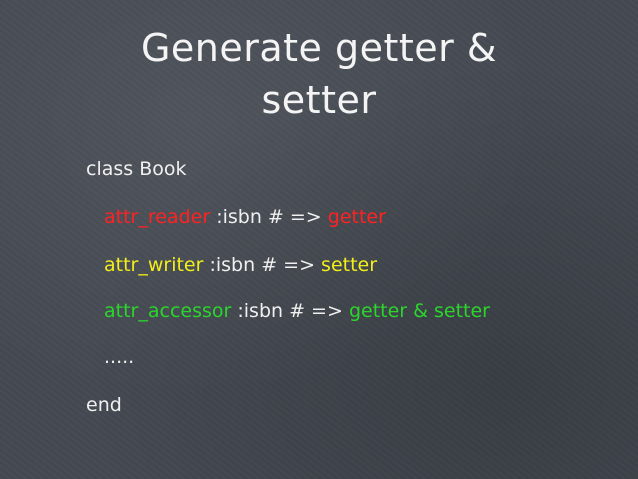 Image resolution: width=638 pixels, height=479 pixels. Describe the element at coordinates (319, 100) in the screenshot. I see `slide-title-line-2: setter` at that location.